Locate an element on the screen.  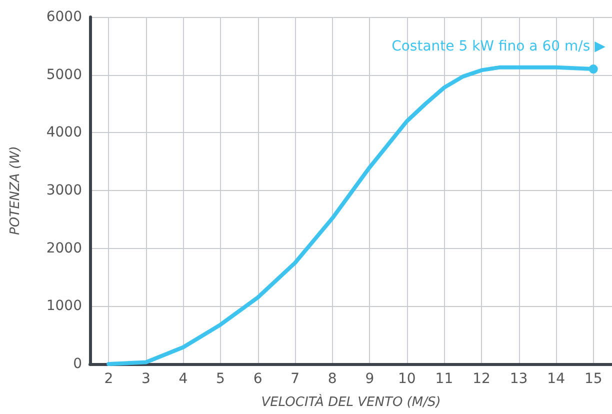
y-tick-label: 4000 is located at coordinates (64, 132).